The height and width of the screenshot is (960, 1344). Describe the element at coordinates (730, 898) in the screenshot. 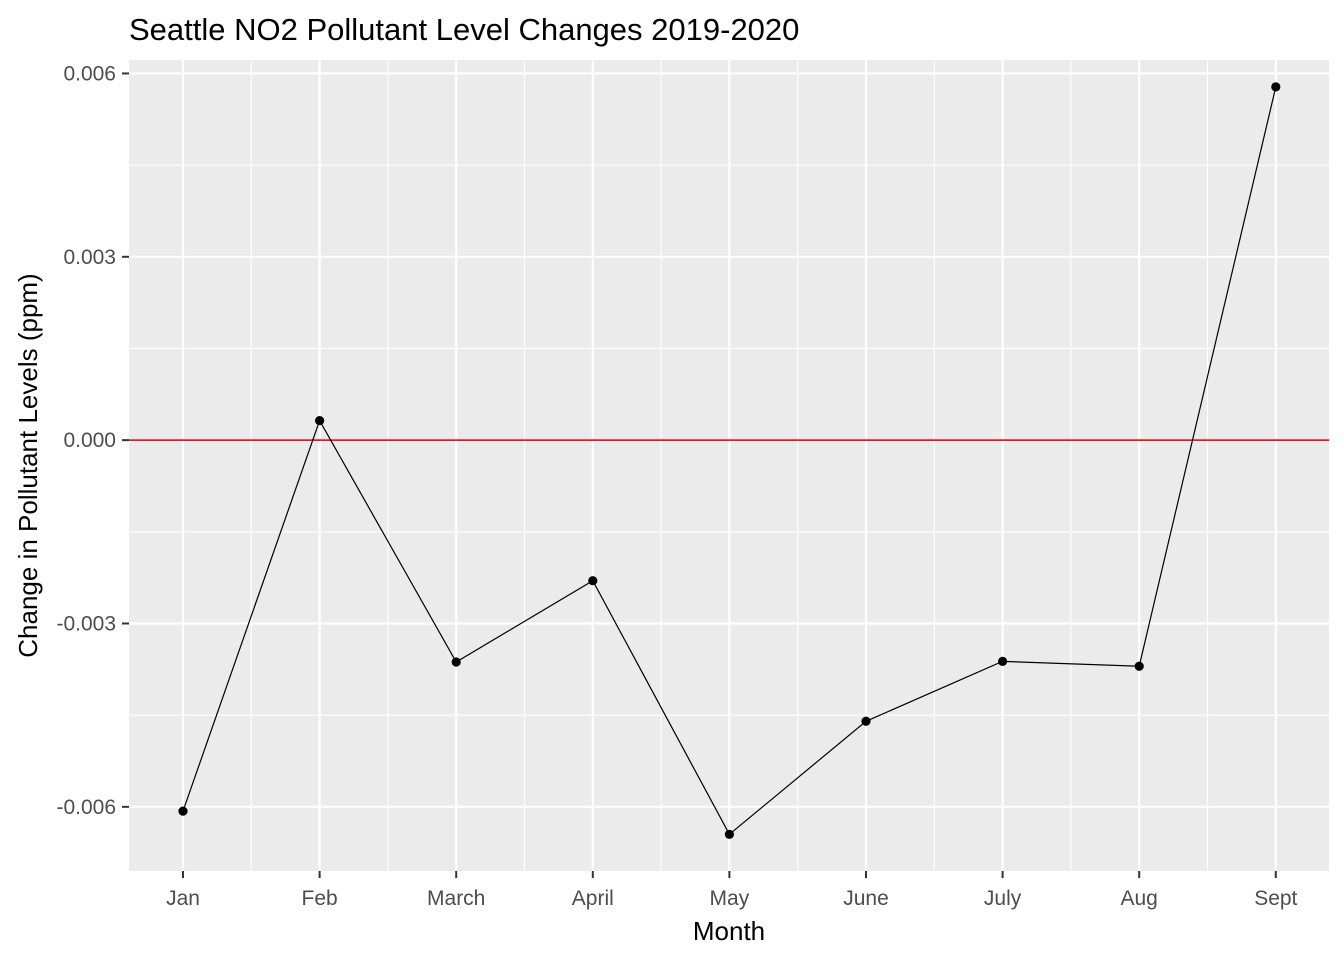

I see `x-tick-label: May` at that location.